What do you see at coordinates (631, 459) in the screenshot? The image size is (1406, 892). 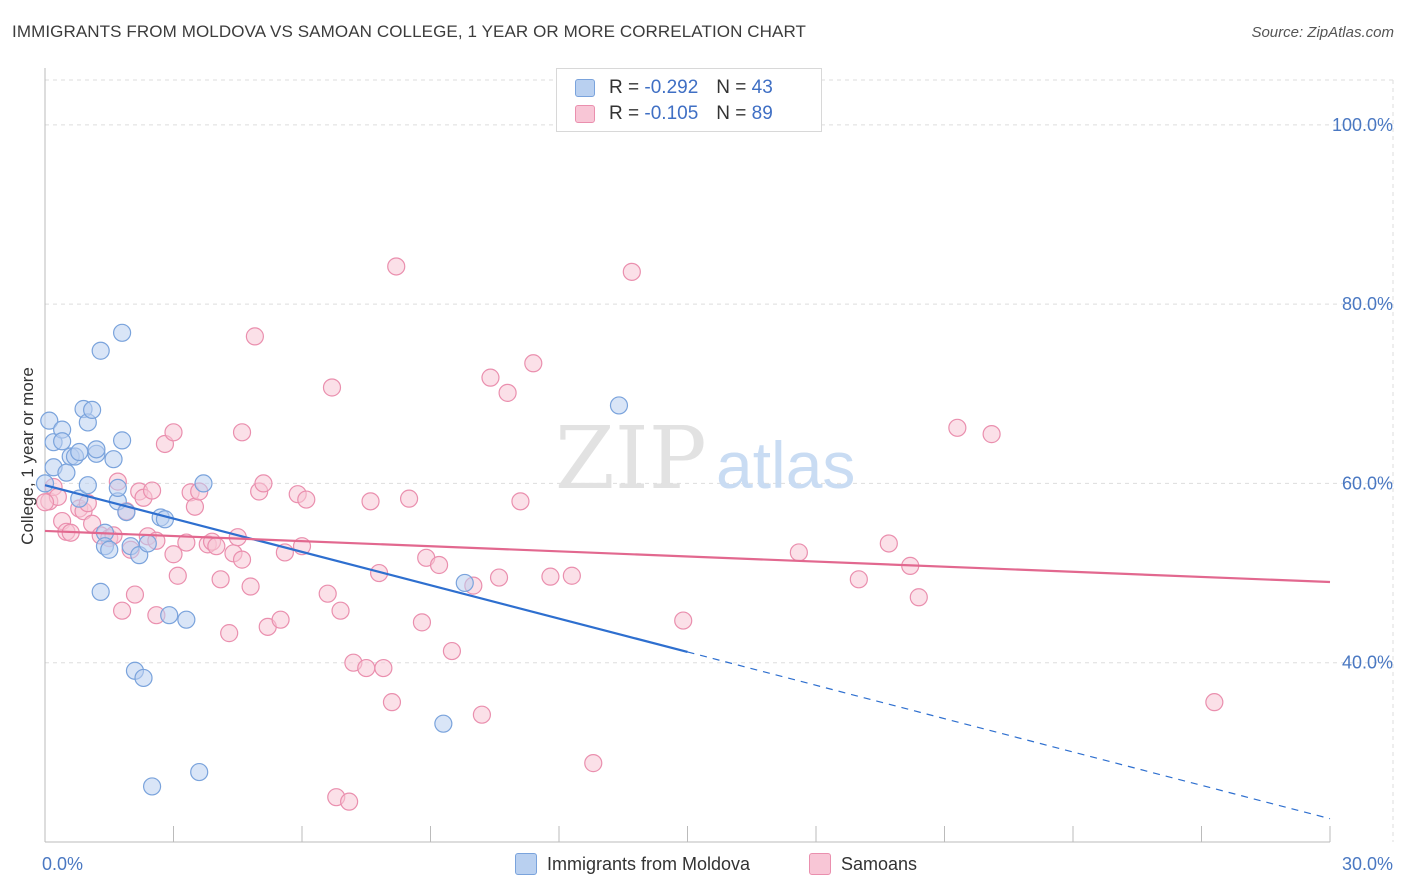 I see `watermark-zip: ZIP` at bounding box center [631, 459].